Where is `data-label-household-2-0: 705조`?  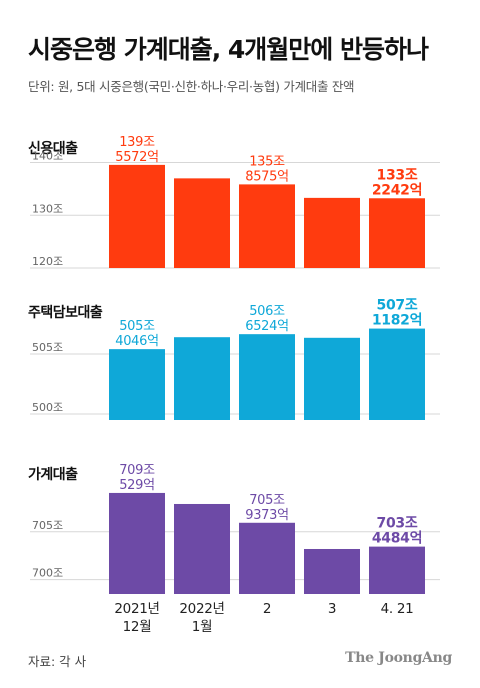 data-label-household-2-0: 705조 is located at coordinates (267, 500).